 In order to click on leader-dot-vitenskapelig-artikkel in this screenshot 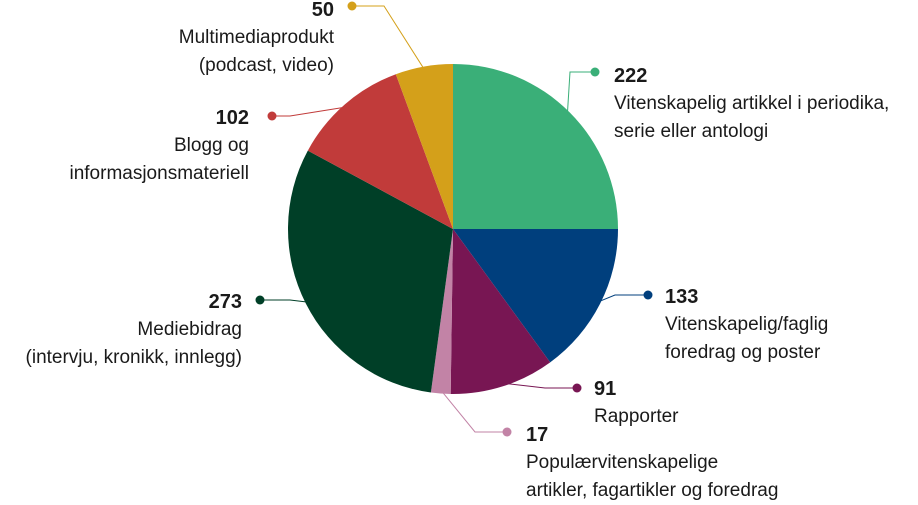, I will do `click(595, 72)`.